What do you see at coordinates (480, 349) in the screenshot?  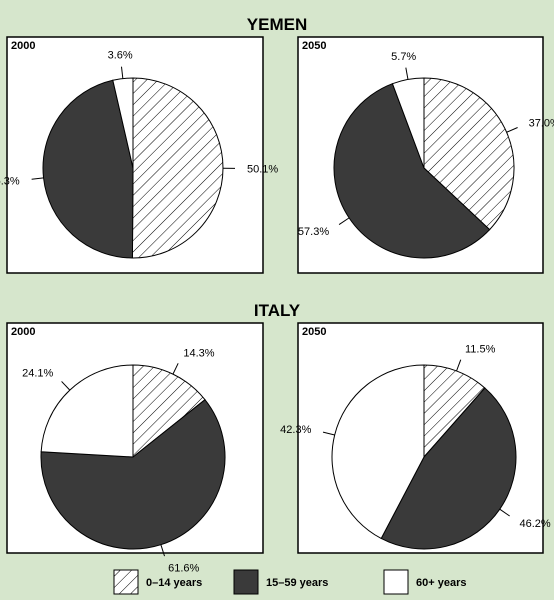 I see `data-label: 11.5%` at bounding box center [480, 349].